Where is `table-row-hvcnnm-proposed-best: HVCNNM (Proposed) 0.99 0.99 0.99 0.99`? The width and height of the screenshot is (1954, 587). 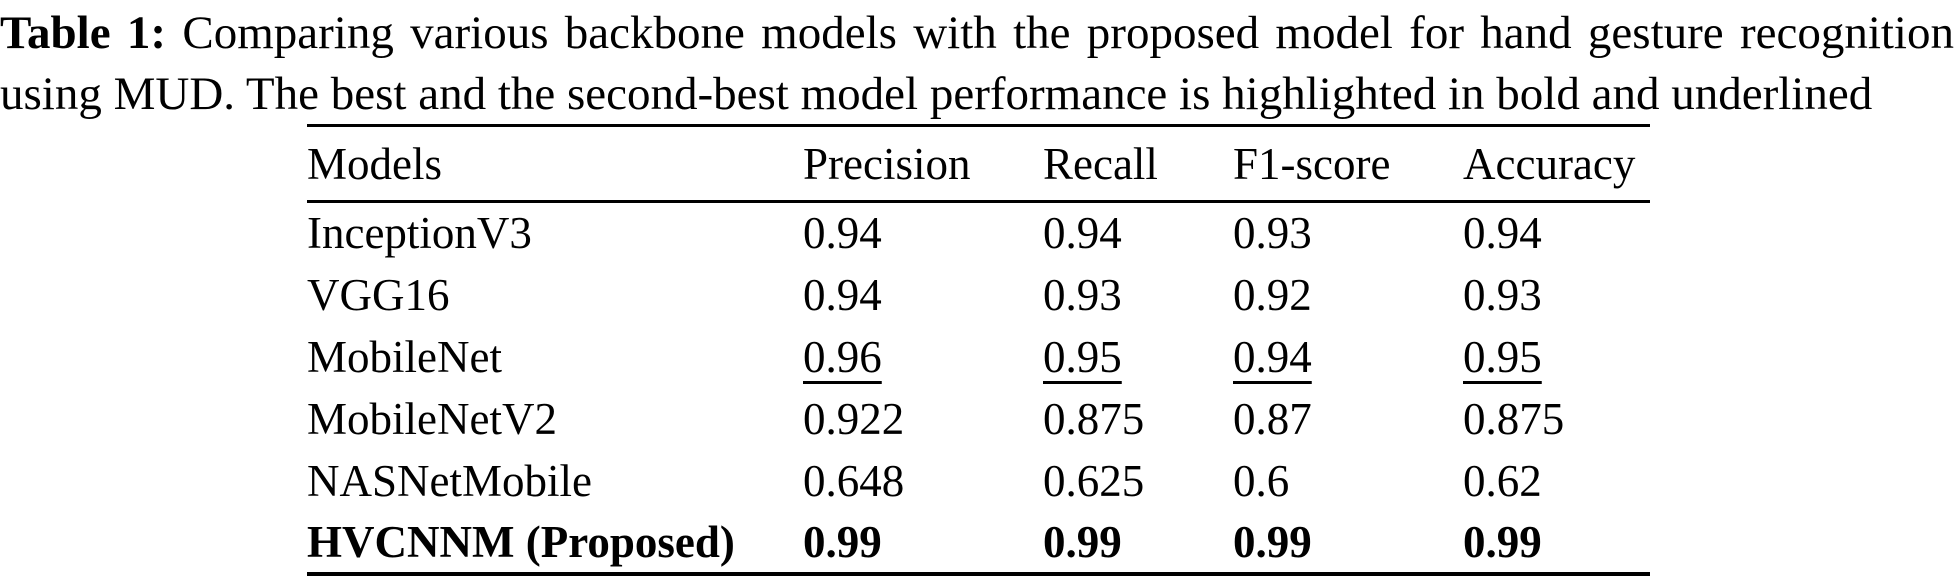
table-row-hvcnnm-proposed-best: HVCNNM (Proposed) 0.99 0.99 0.99 0.99 is located at coordinates (978, 543).